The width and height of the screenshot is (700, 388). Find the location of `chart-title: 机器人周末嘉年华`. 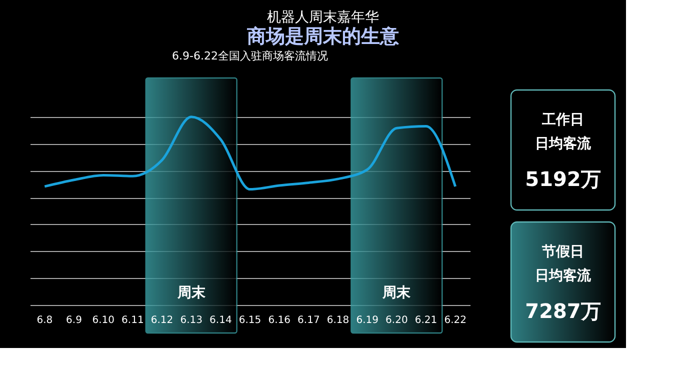

chart-title: 机器人周末嘉年华 is located at coordinates (322, 17).